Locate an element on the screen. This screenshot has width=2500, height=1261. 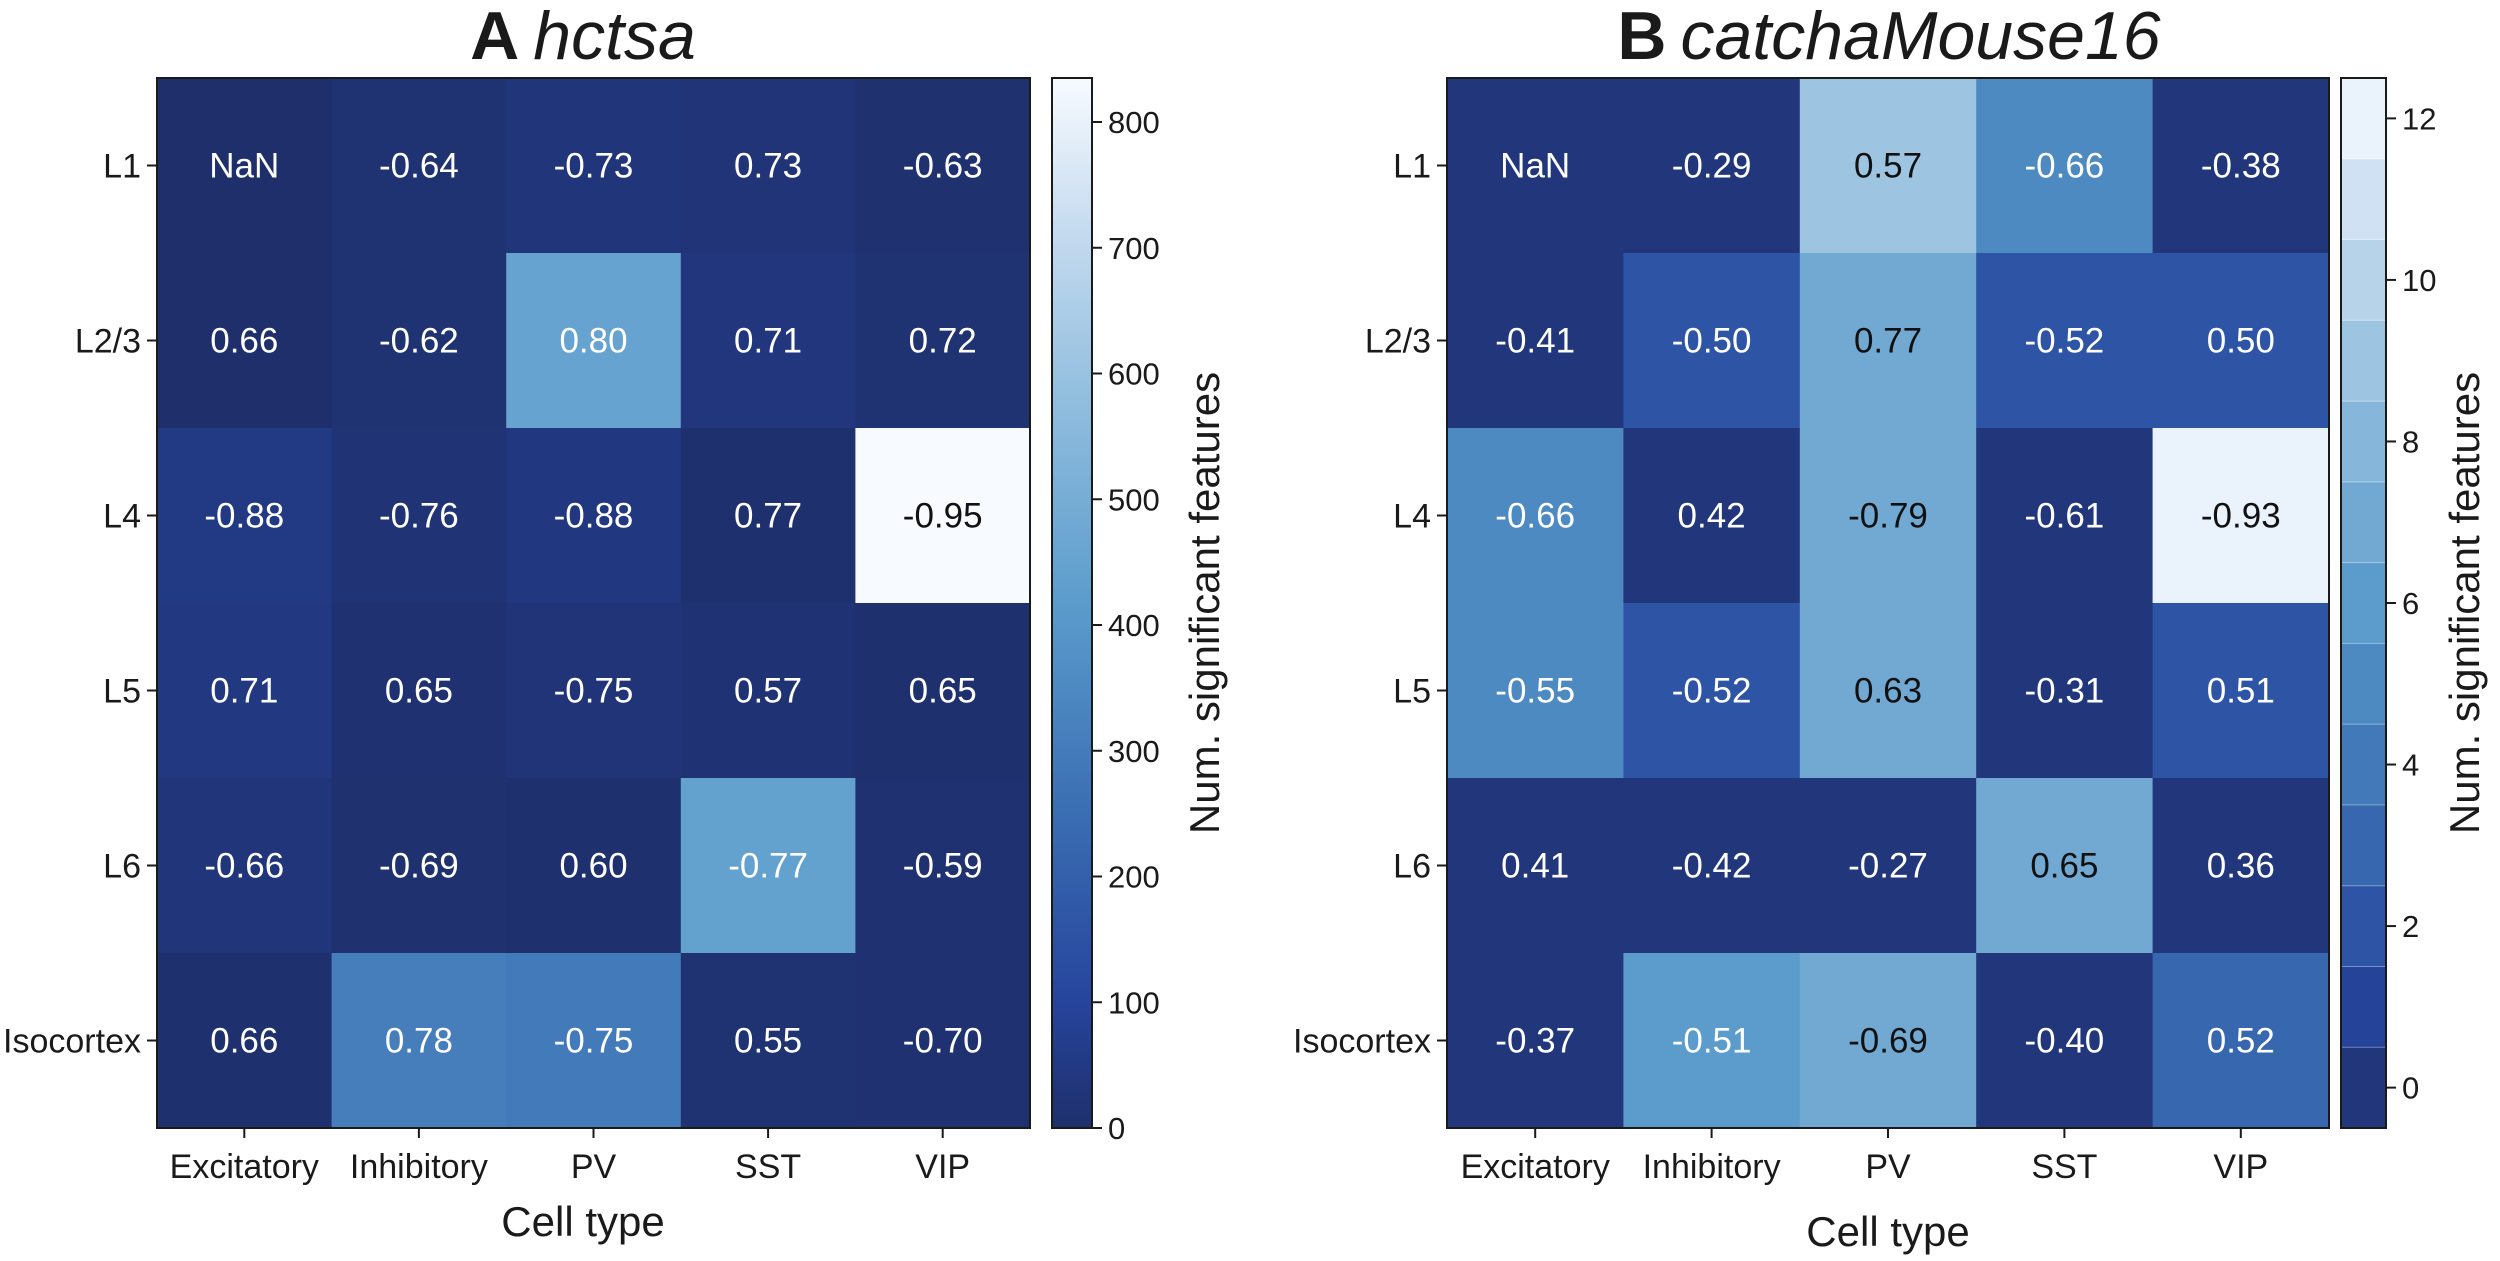
panel-a-cell-label: -0.70 is located at coordinates (943, 1041).